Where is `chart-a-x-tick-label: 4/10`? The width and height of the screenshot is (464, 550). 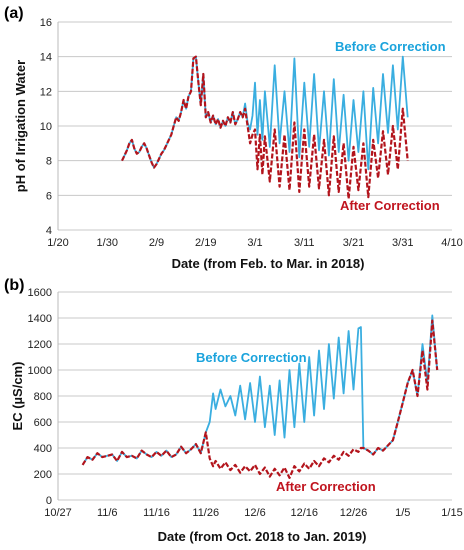
chart-a-x-tick-label: 4/10 is located at coordinates (451, 243).